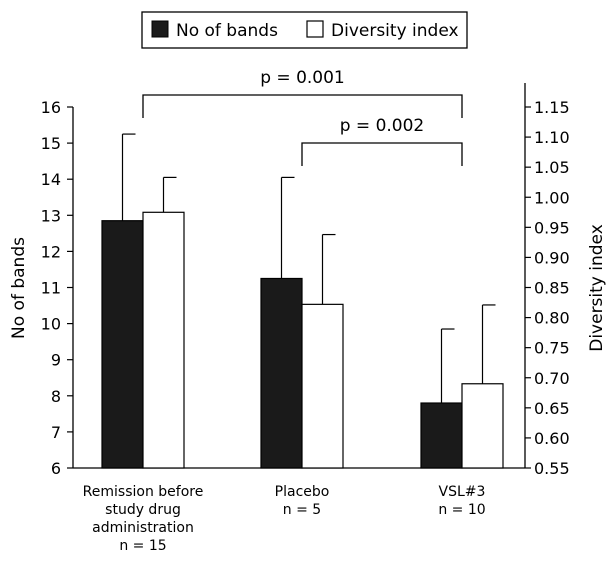 The image size is (616, 561). What do you see at coordinates (552, 318) in the screenshot?
I see `y-right-tick-label: 0.80` at bounding box center [552, 318].